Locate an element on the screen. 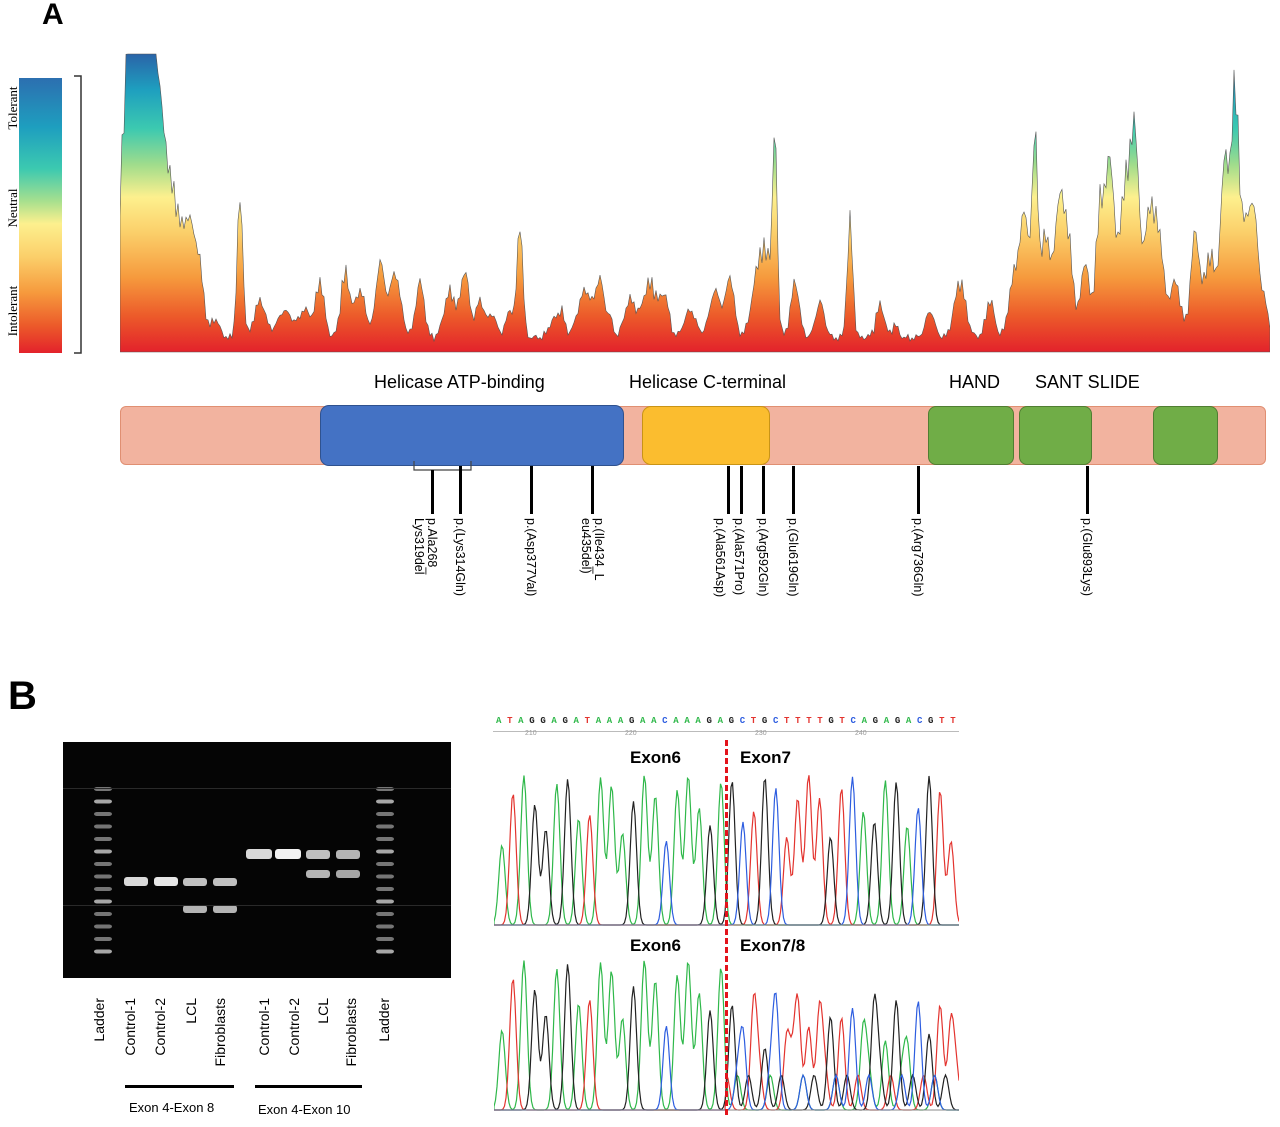 Image resolution: width=1280 pixels, height=1127 pixels. group-bar-exon4-exon8 is located at coordinates (179, 1086).